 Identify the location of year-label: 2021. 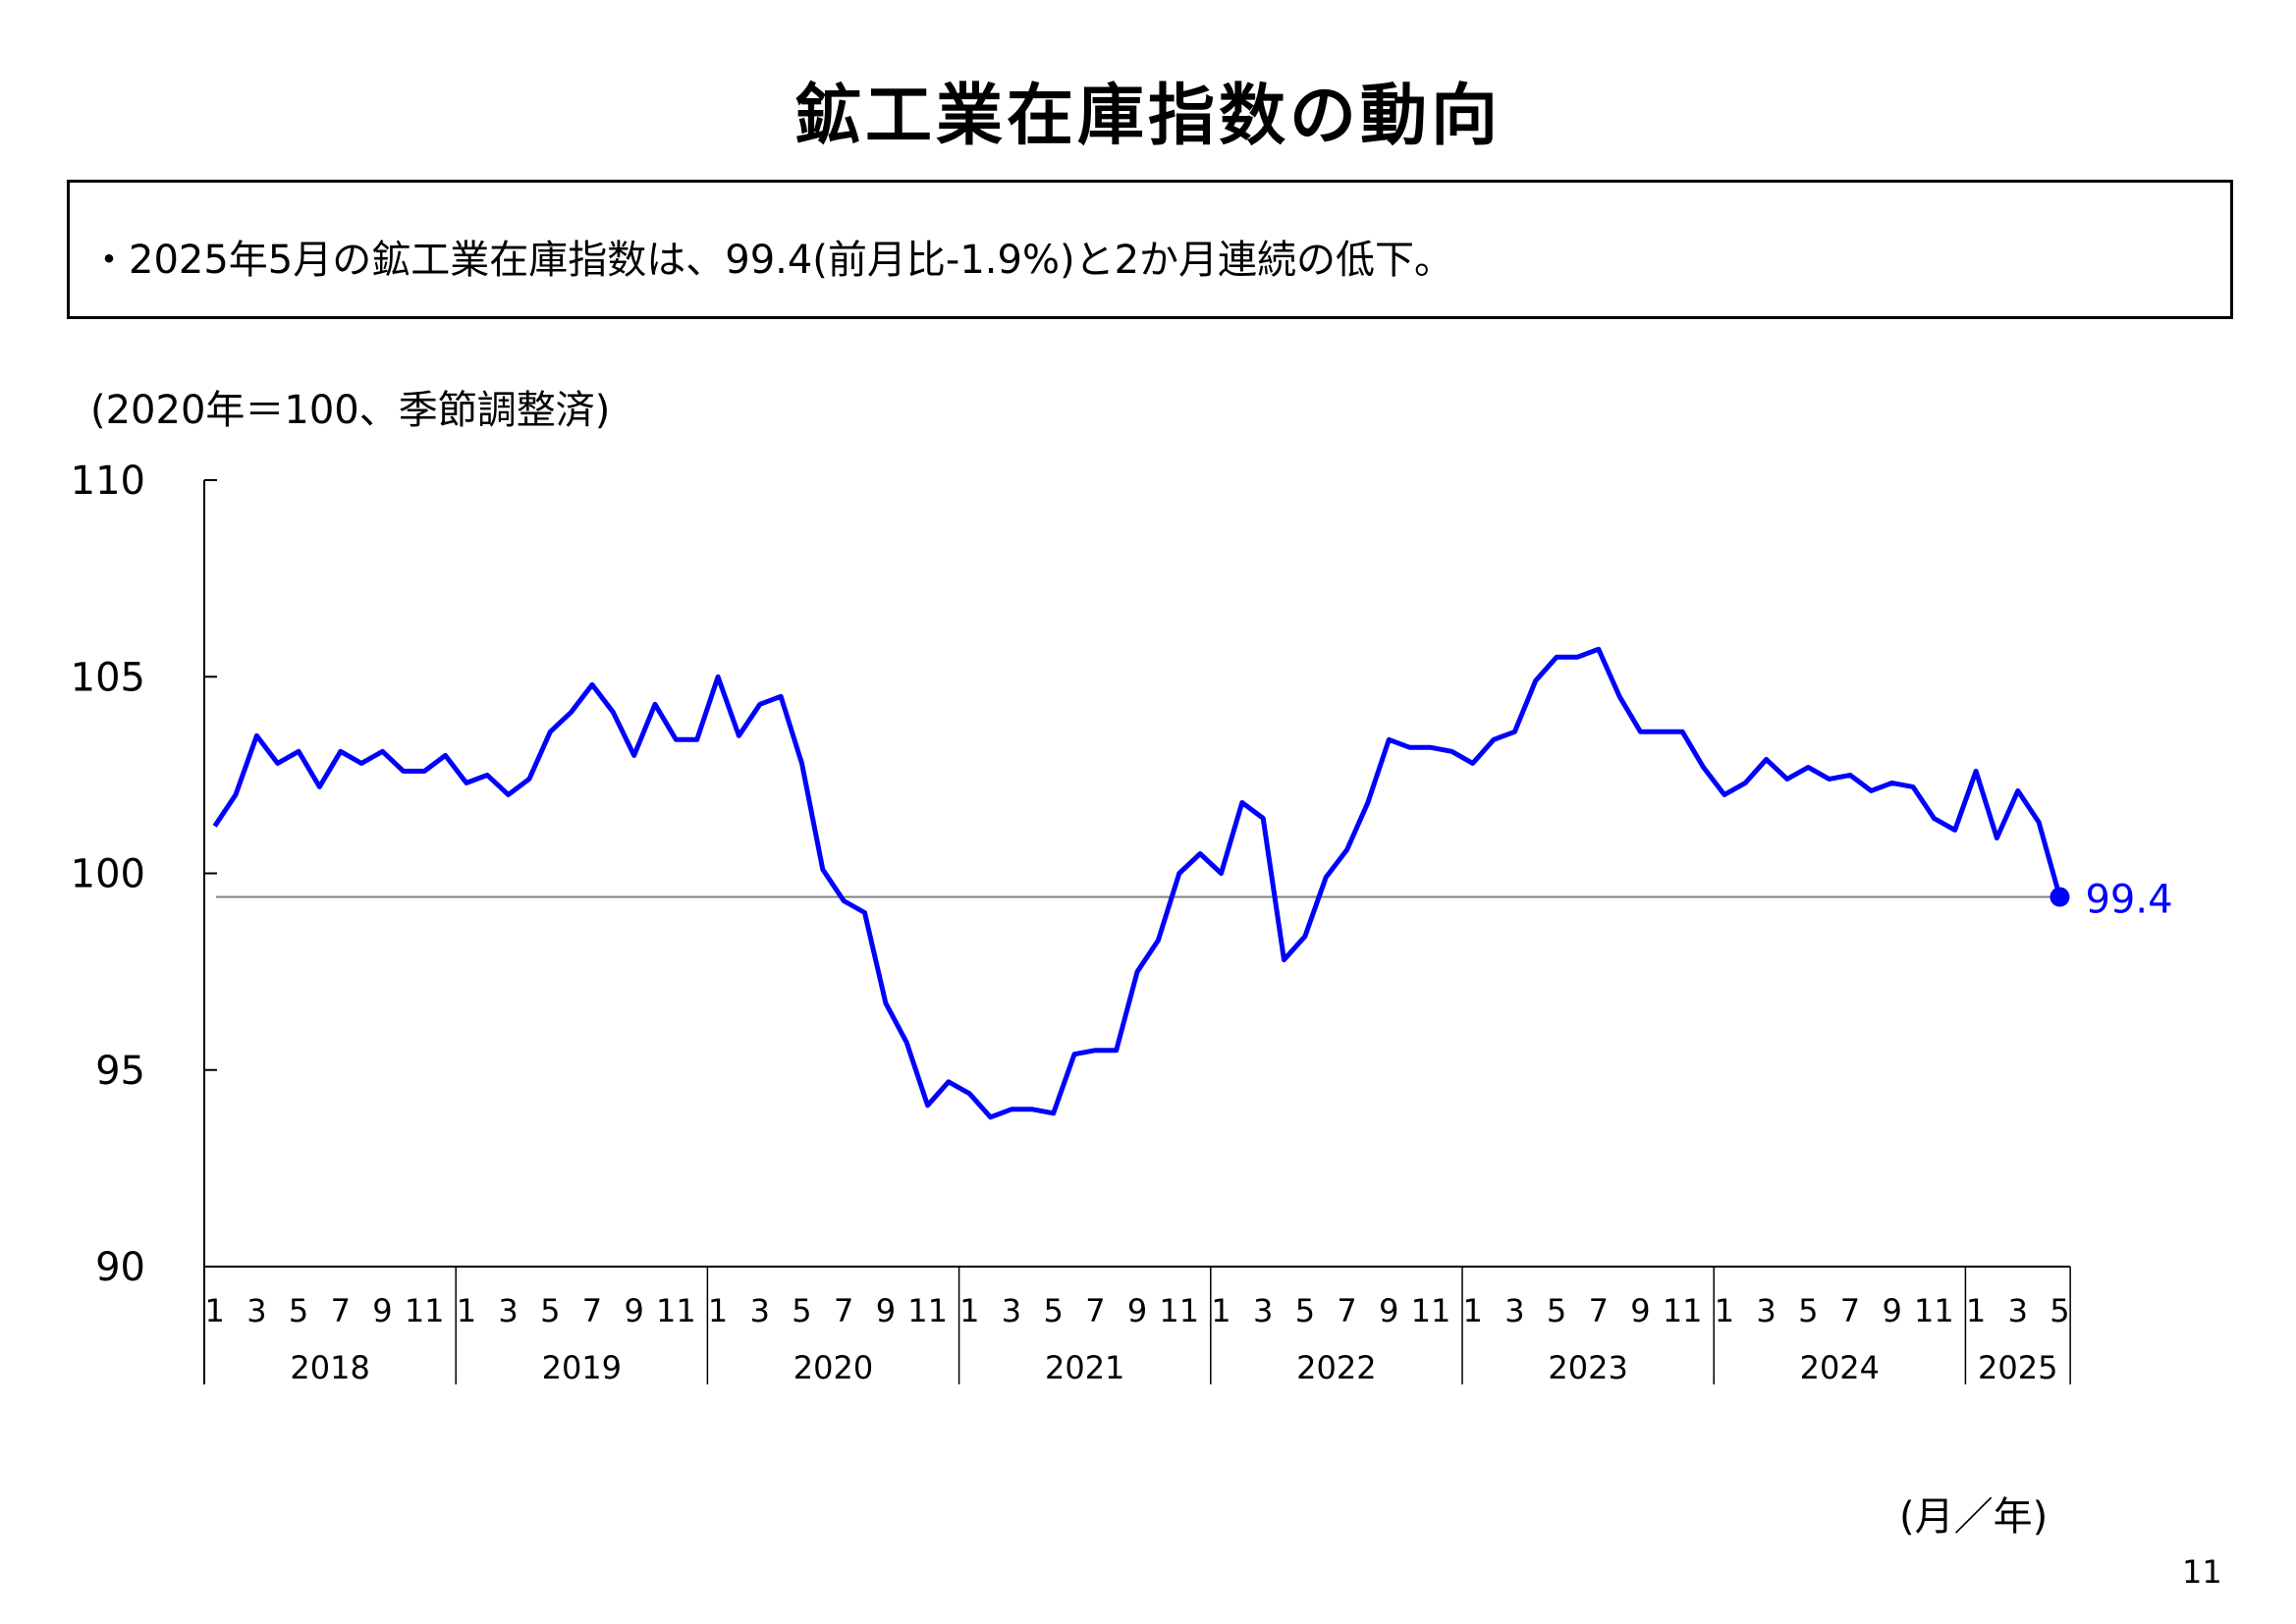
(1084, 1367).